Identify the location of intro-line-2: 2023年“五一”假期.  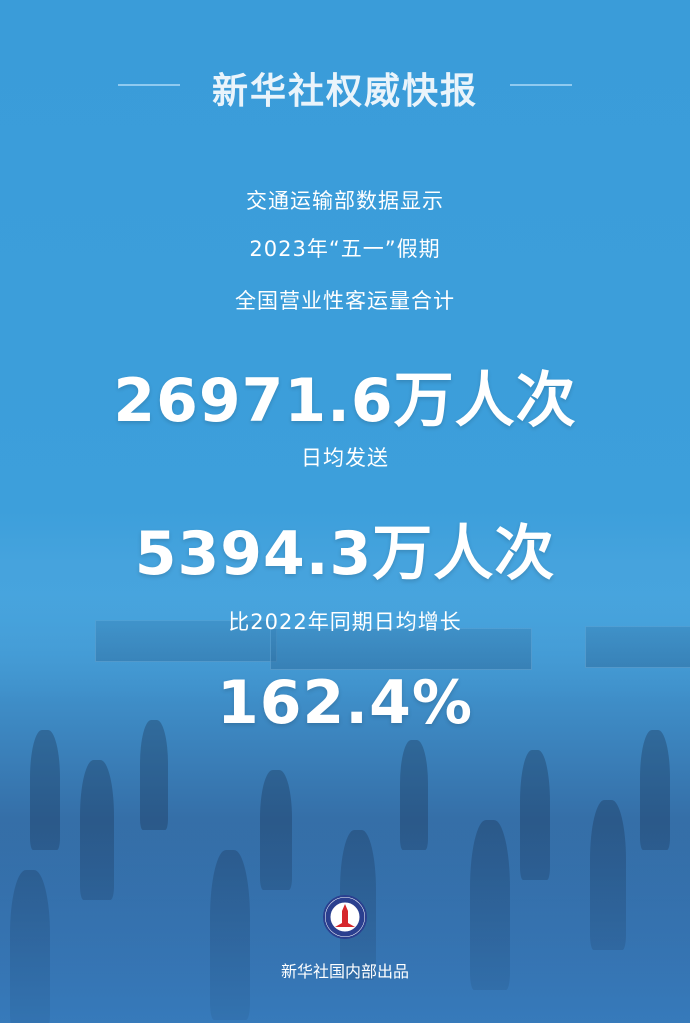
(345, 249).